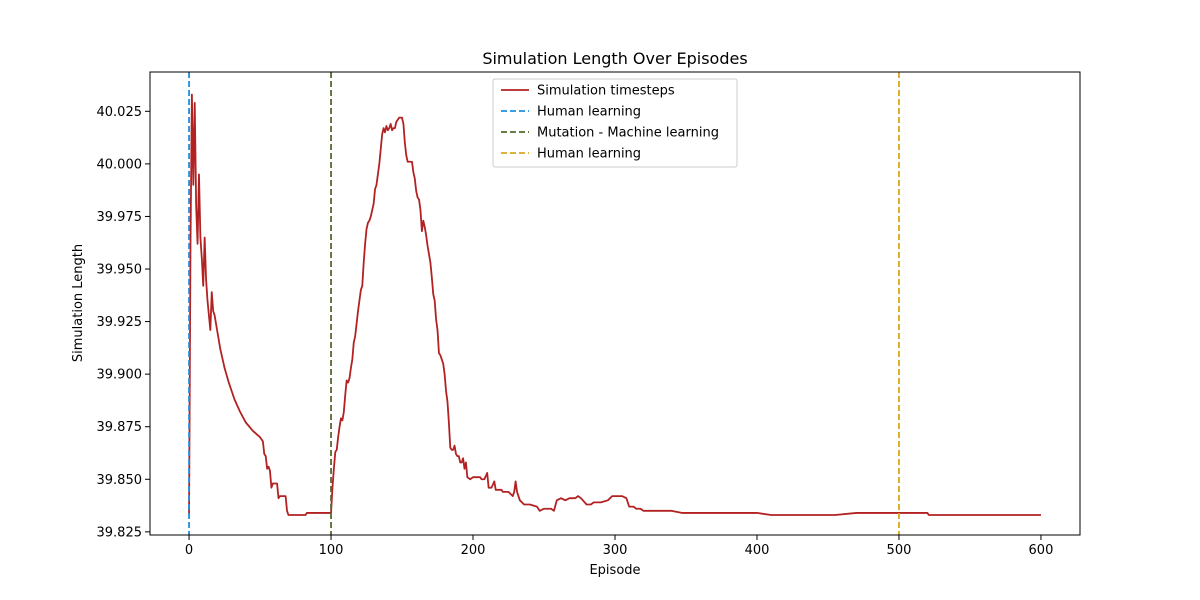 The image size is (1200, 600). Describe the element at coordinates (473, 550) in the screenshot. I see `x-tick-label: 200` at that location.